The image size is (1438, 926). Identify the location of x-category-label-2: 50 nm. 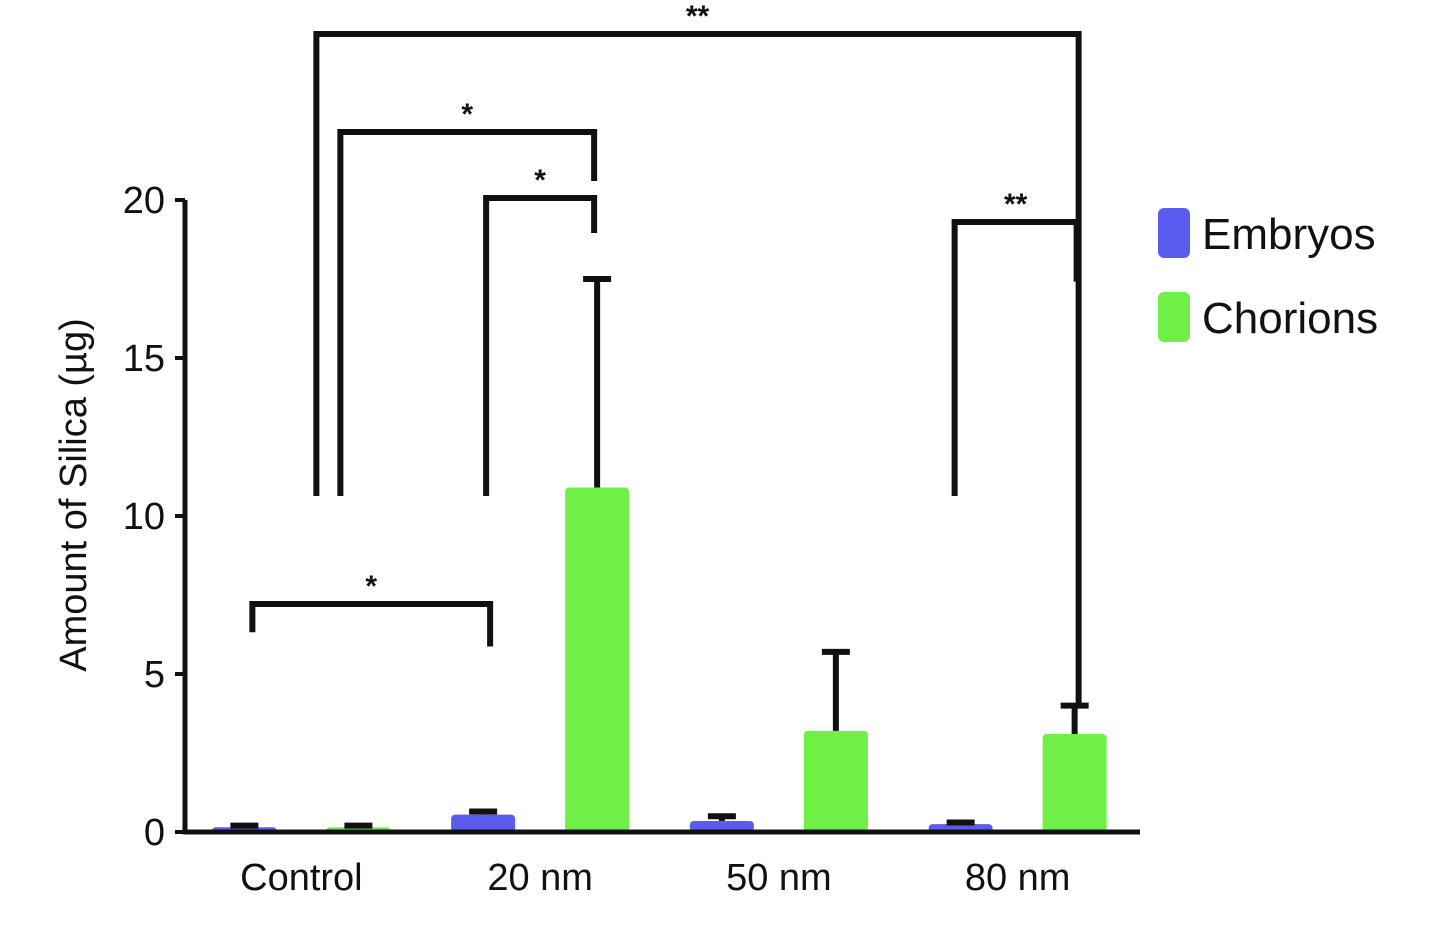
(779, 878).